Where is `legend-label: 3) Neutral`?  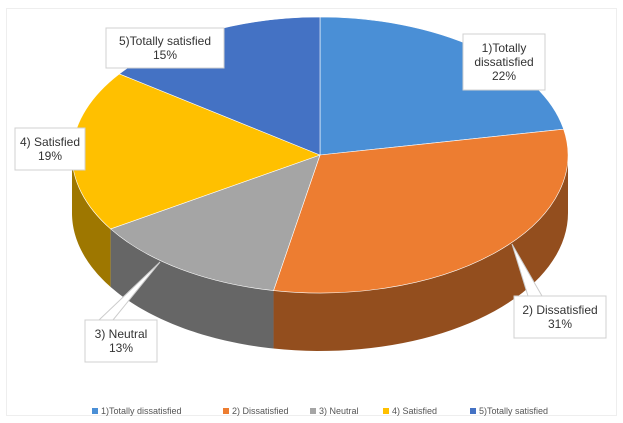
legend-label: 3) Neutral is located at coordinates (339, 411).